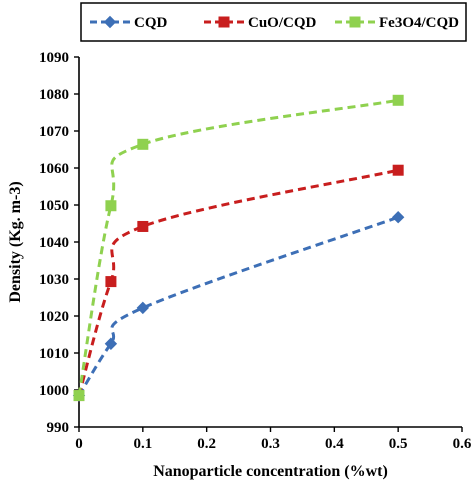 The height and width of the screenshot is (488, 474). Describe the element at coordinates (79, 444) in the screenshot. I see `x-tick-label: 0` at that location.